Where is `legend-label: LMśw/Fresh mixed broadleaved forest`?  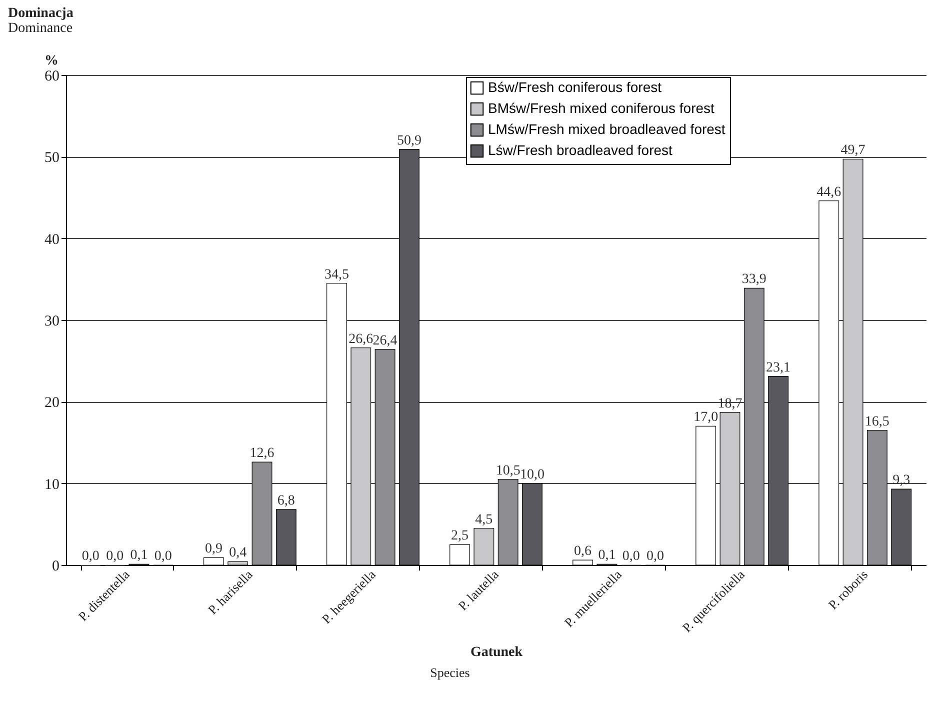 legend-label: LMśw/Fresh mixed broadleaved forest is located at coordinates (607, 129).